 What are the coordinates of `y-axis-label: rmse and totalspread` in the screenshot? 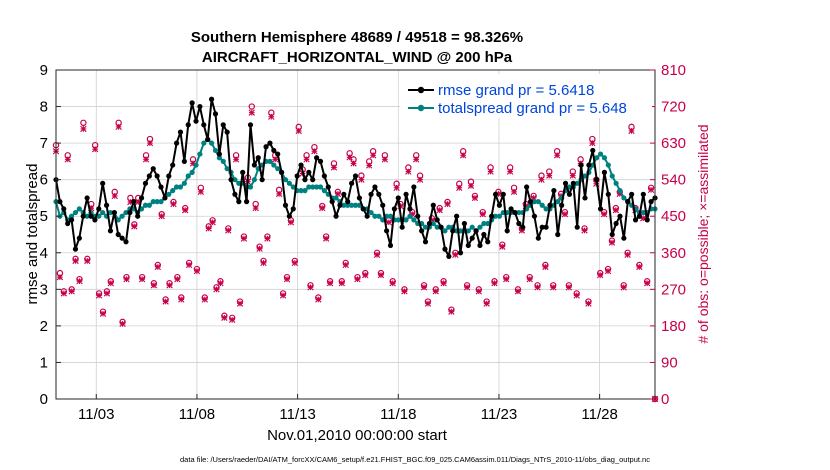 It's located at (32, 234).